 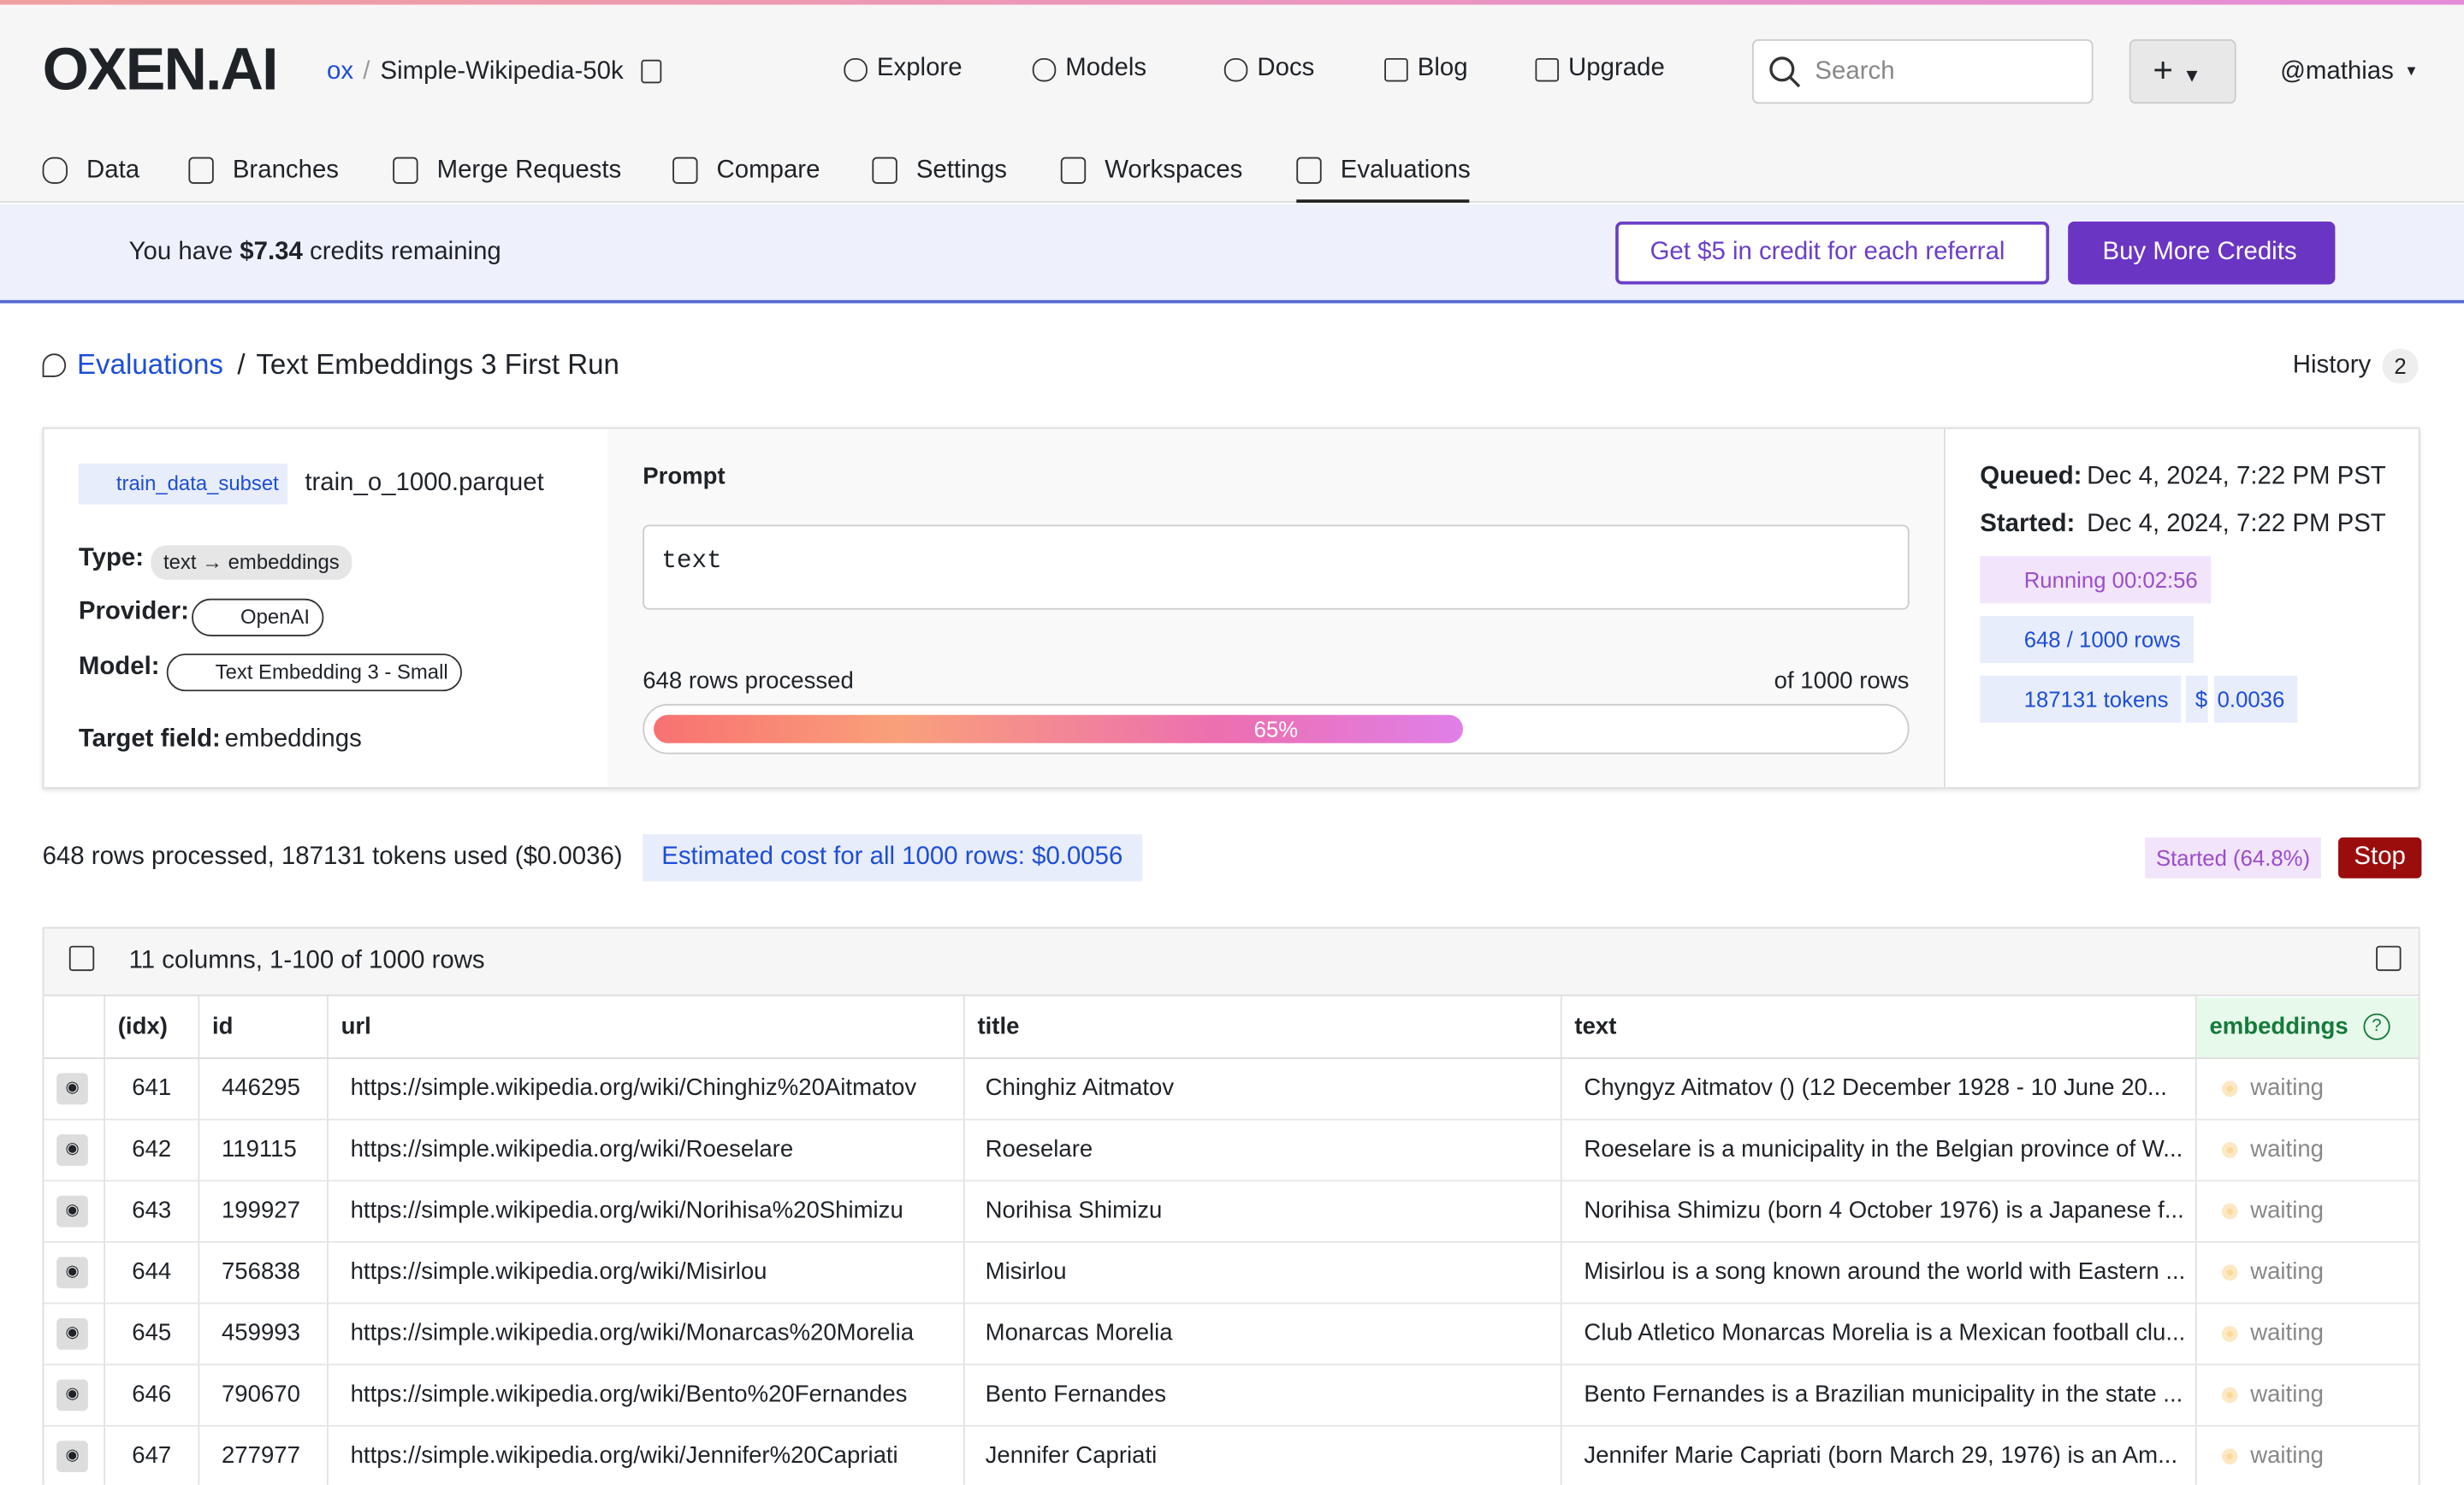 I want to click on tab: Workspaces, so click(x=1174, y=170).